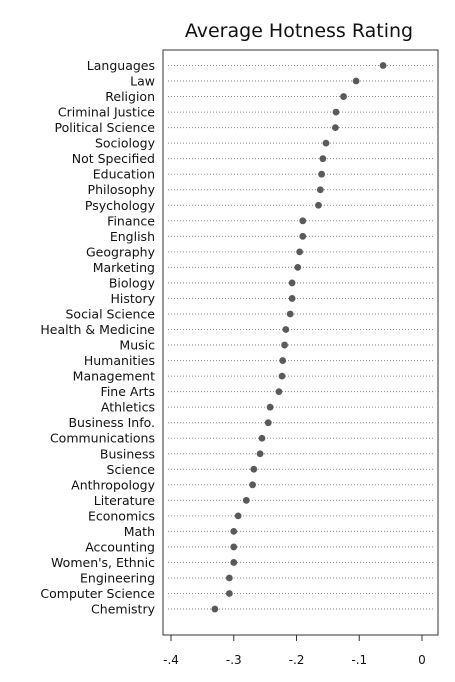 The image size is (455, 682). Describe the element at coordinates (123, 609) in the screenshot. I see `category-label-chemistry: Chemistry` at that location.